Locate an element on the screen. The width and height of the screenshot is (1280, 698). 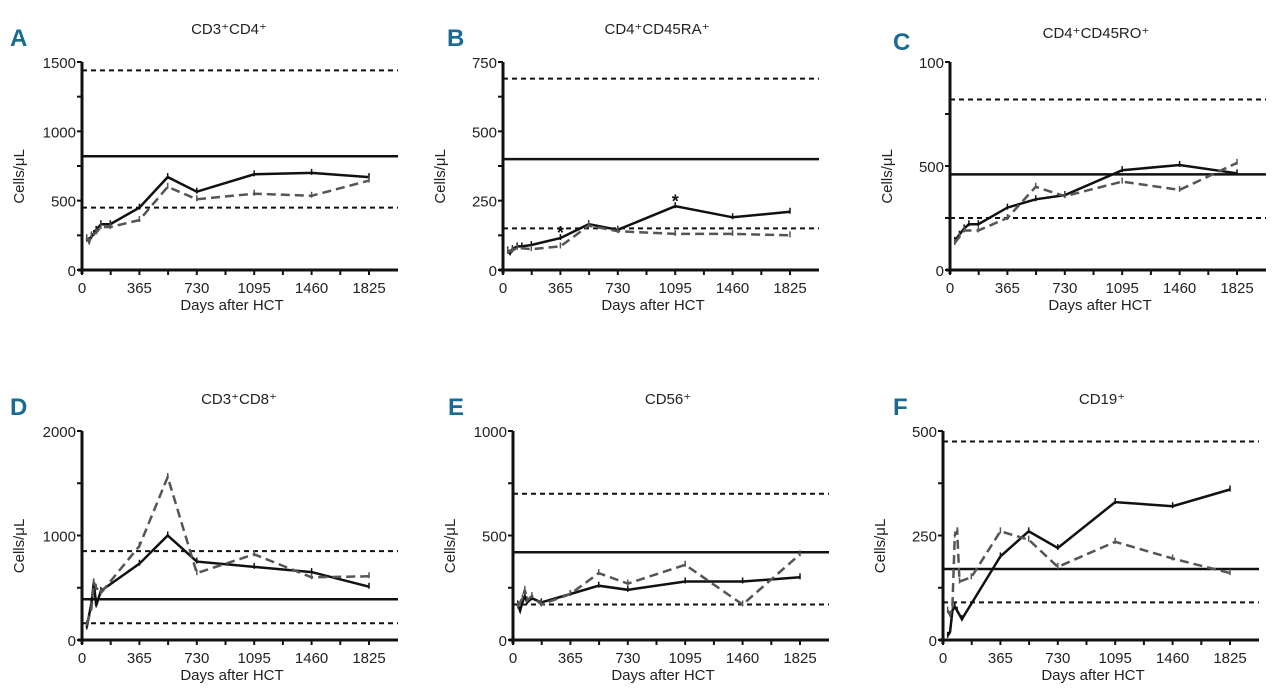
y-tick-label: 100 is located at coordinates (931, 63).